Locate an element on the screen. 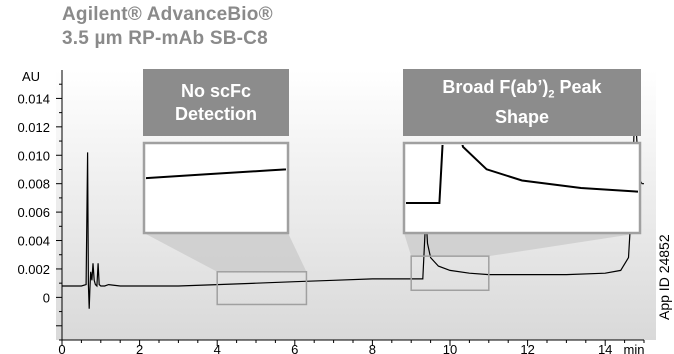  y-tick-label: 0.008 is located at coordinates (33, 184).